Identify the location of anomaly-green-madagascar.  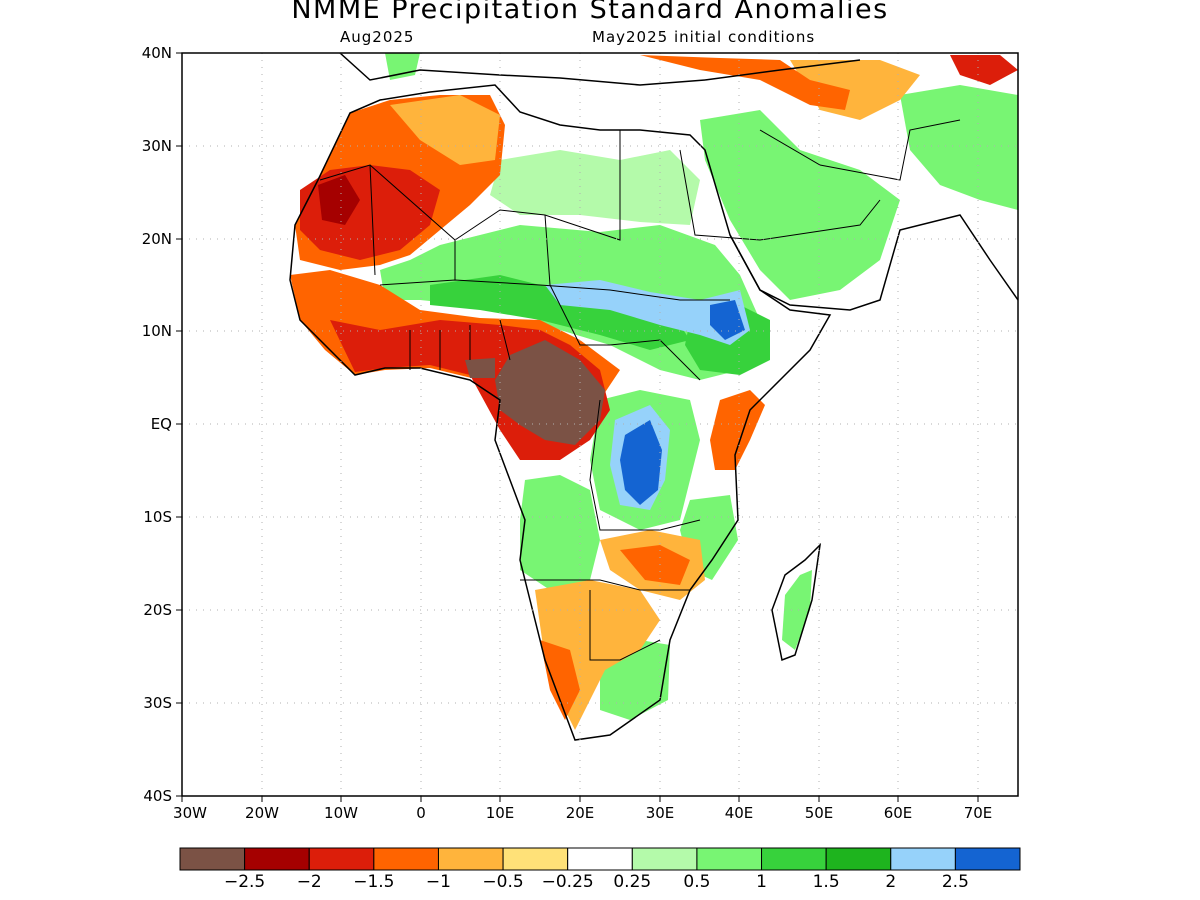
(797, 610).